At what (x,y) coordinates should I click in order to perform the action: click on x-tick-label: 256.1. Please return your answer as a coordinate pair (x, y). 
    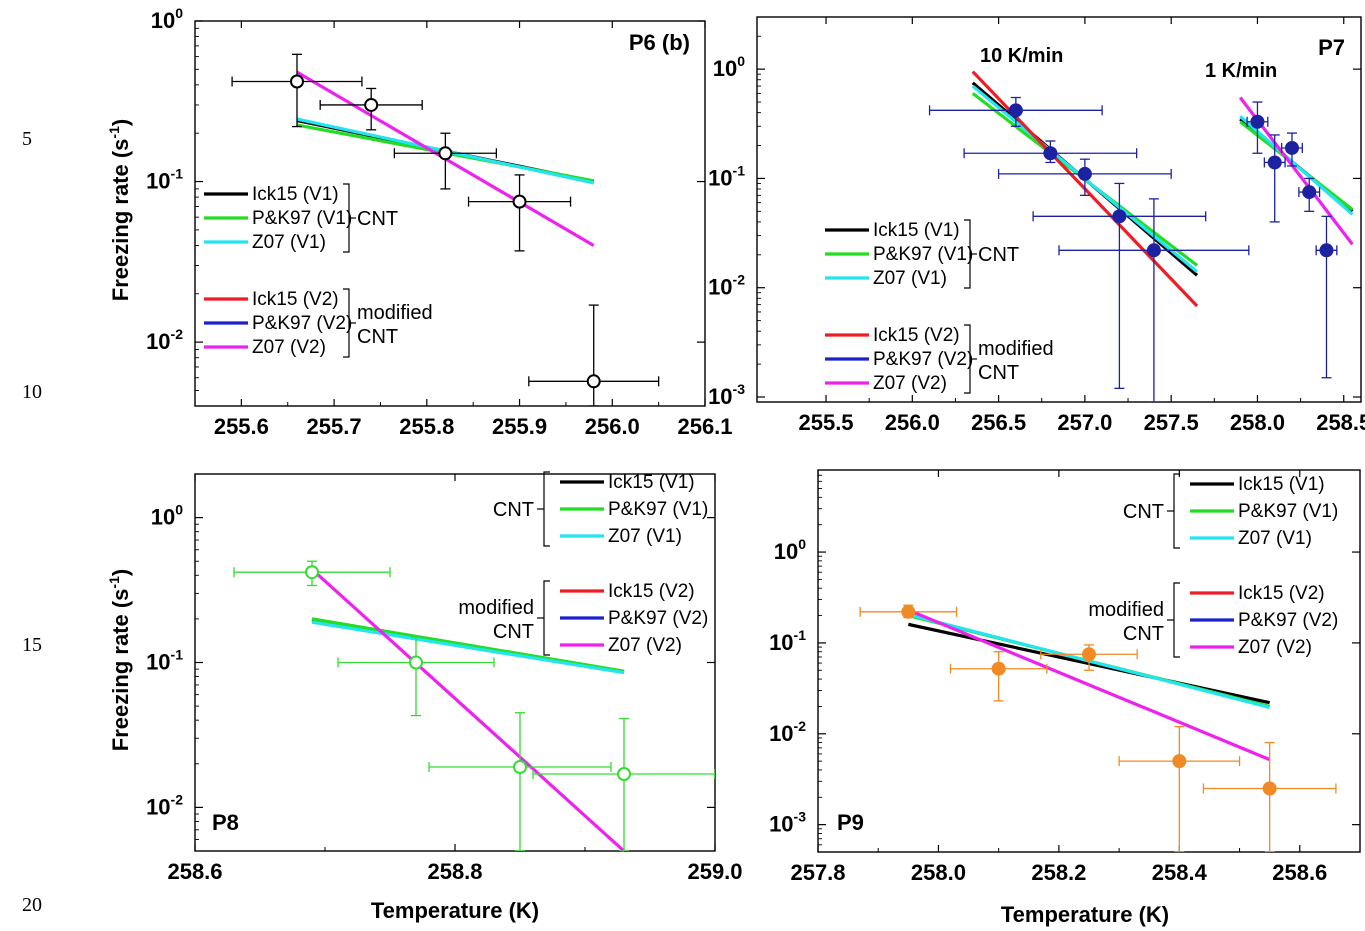
    Looking at the image, I should click on (704, 426).